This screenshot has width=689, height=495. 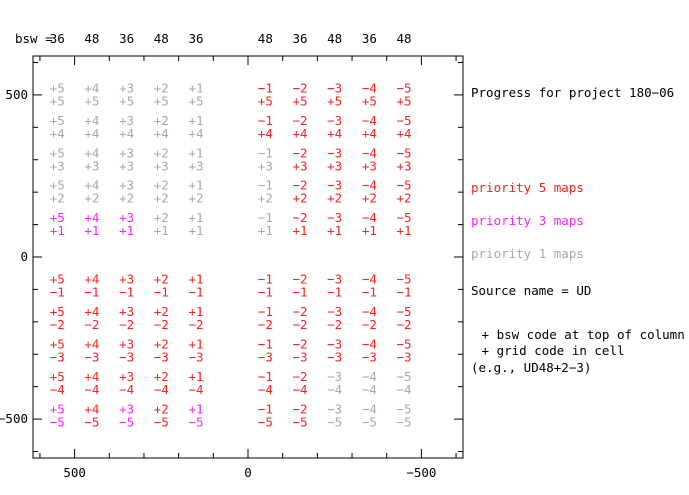 What do you see at coordinates (126, 224) in the screenshot?
I see `grid-cell: +3+1` at bounding box center [126, 224].